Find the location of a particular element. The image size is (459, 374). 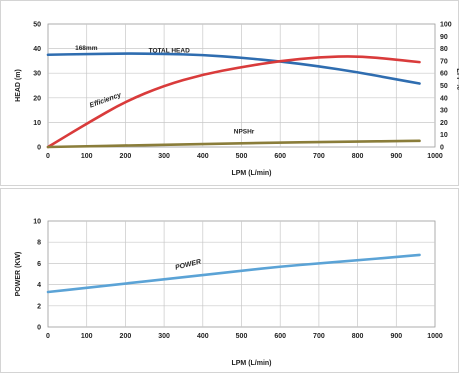

series-line-npshr is located at coordinates (233, 144).